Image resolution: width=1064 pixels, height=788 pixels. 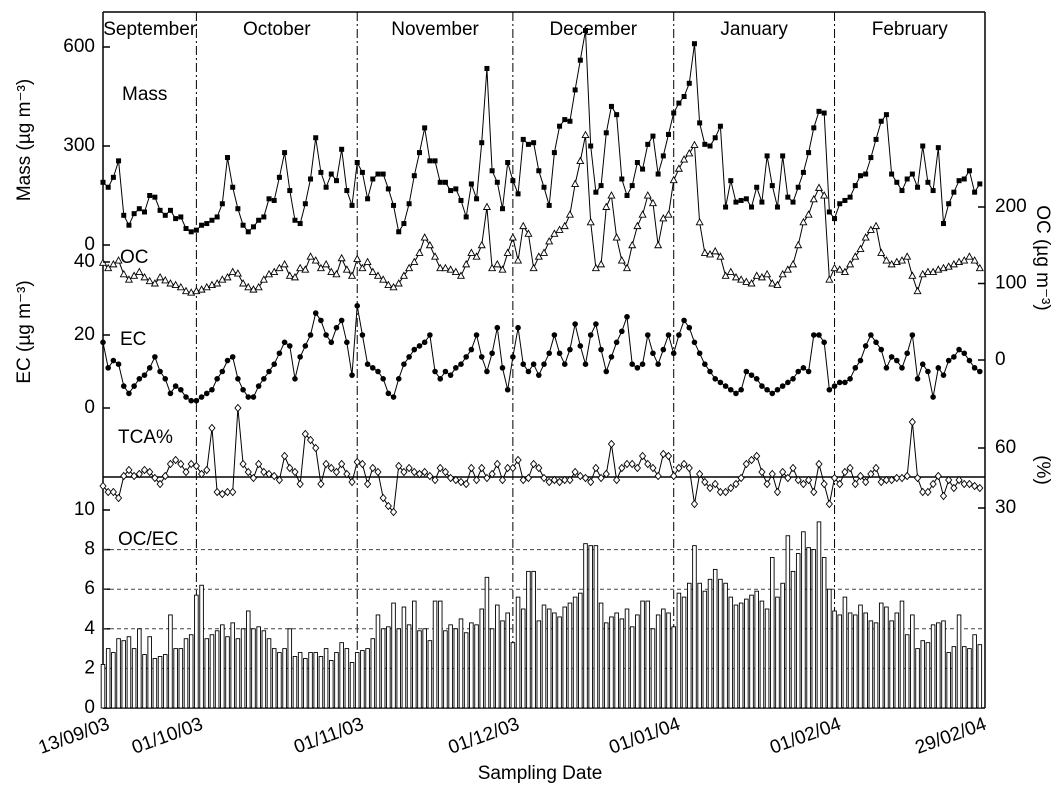 I want to click on month-label: November, so click(x=435, y=29).